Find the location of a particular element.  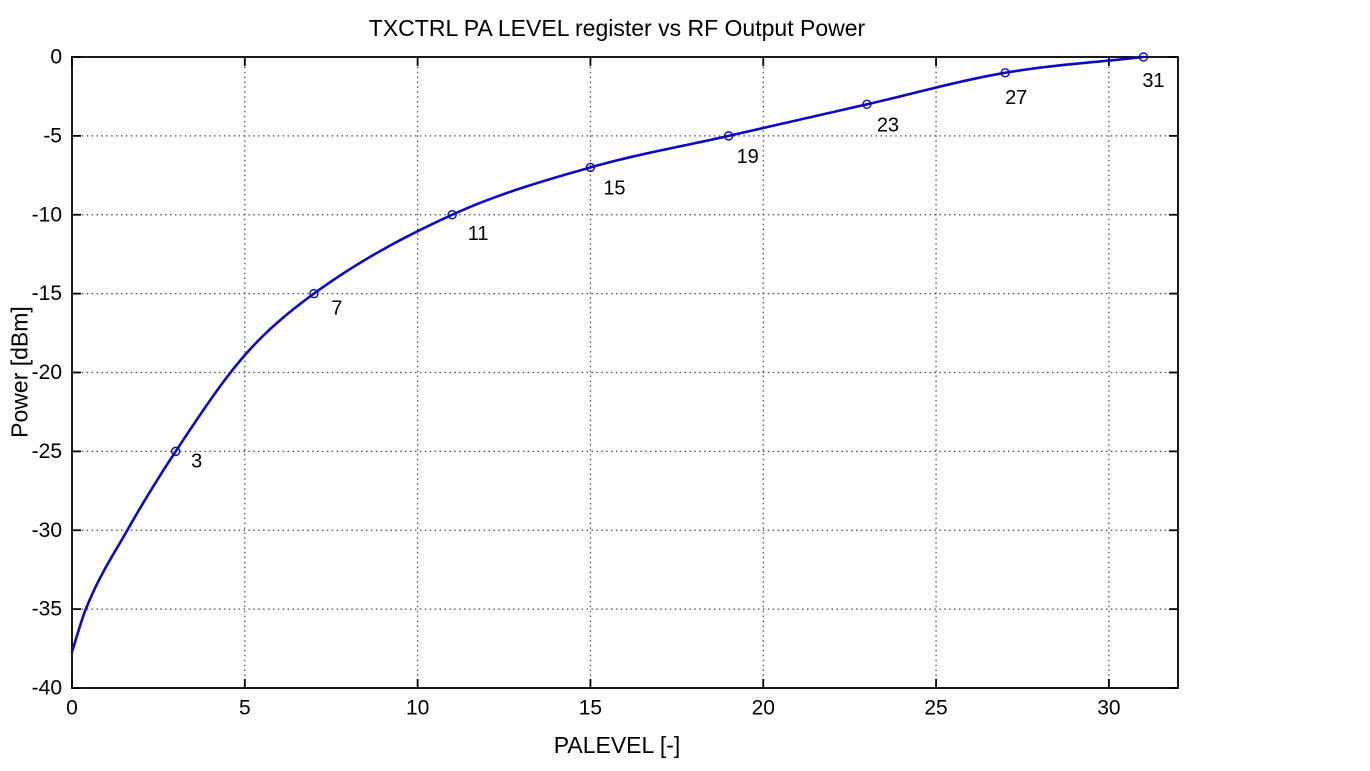

x-axis-label: PALEVEL [-] is located at coordinates (617, 745).